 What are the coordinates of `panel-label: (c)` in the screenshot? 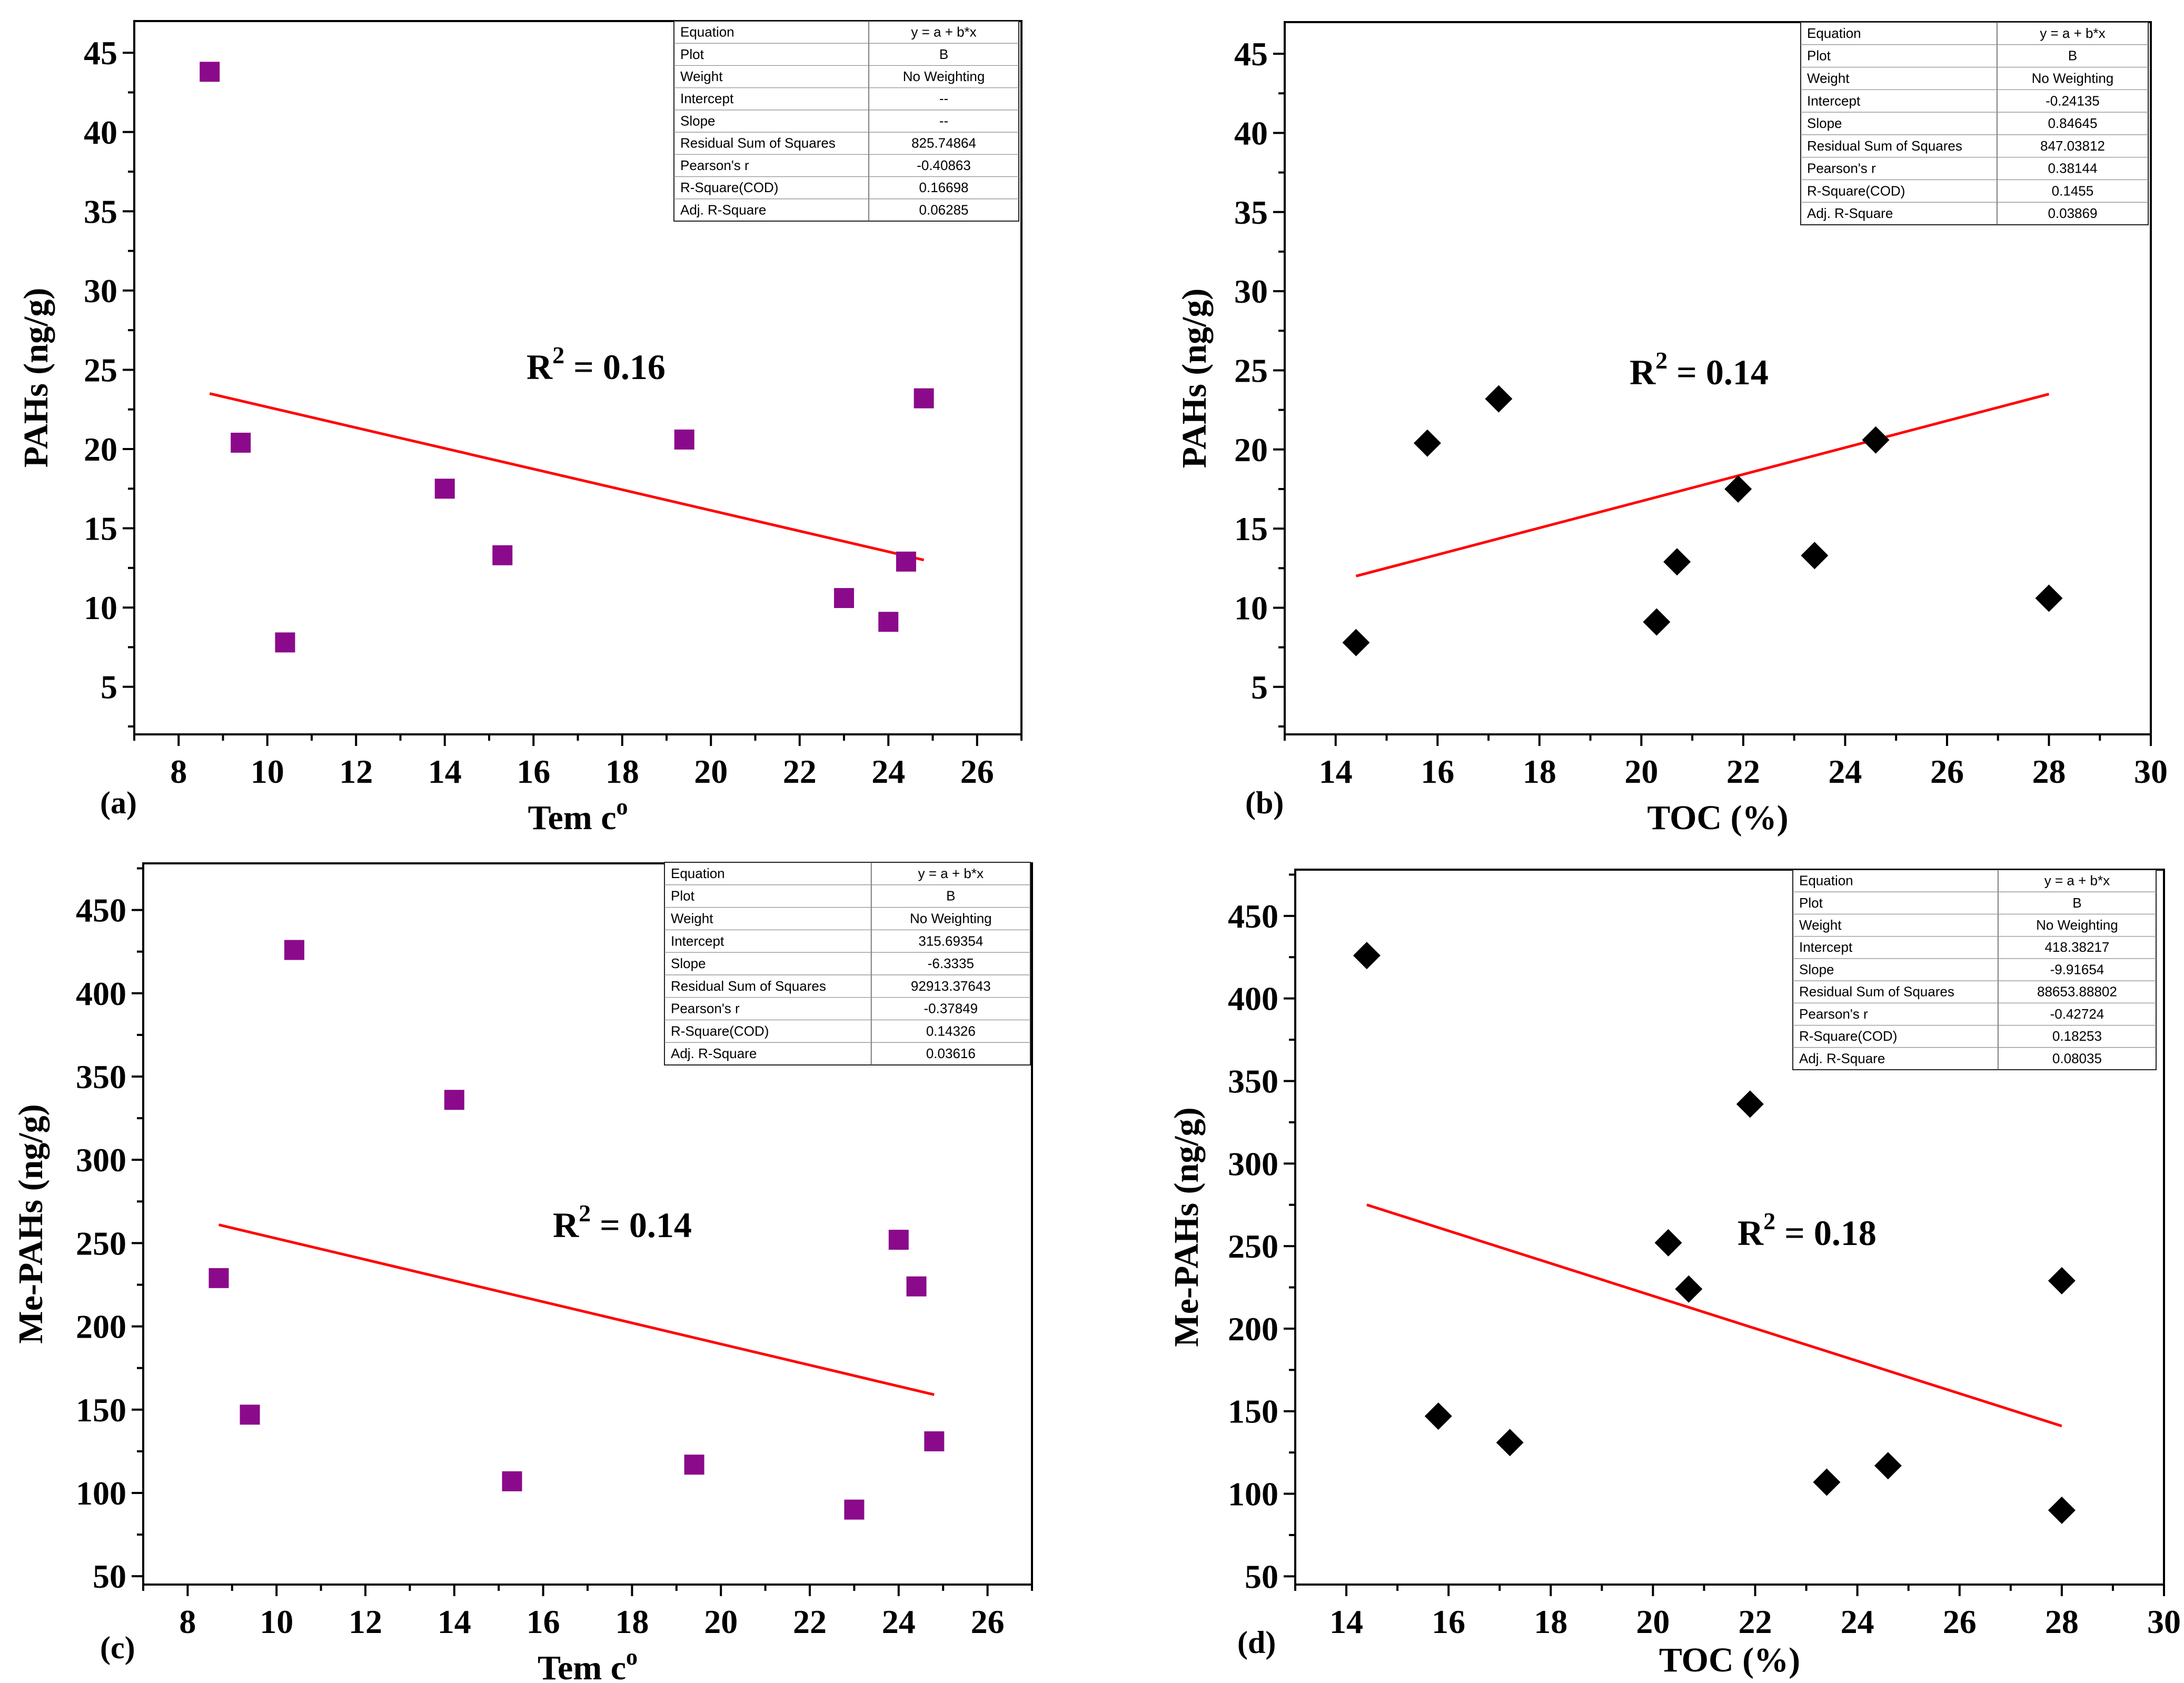 It's located at (117, 1647).